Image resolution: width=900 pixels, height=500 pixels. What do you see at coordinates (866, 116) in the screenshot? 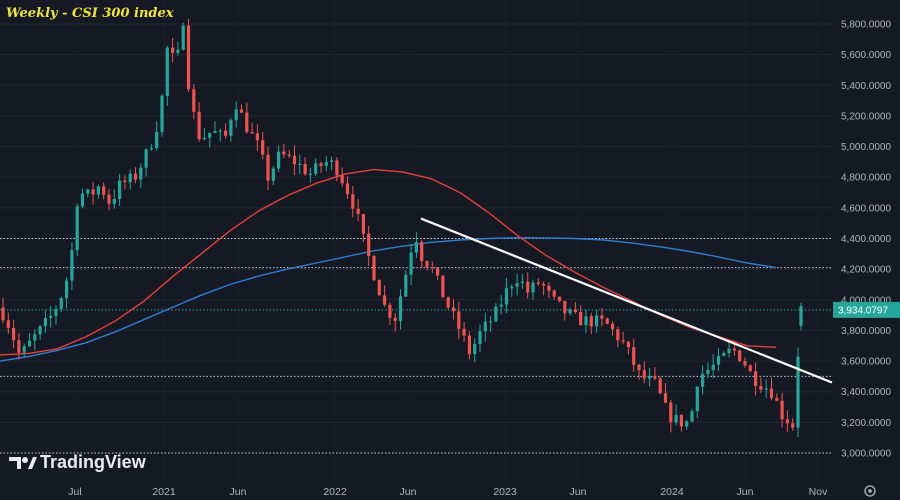
I see `y-tick-label: 5,200.0000` at bounding box center [866, 116].